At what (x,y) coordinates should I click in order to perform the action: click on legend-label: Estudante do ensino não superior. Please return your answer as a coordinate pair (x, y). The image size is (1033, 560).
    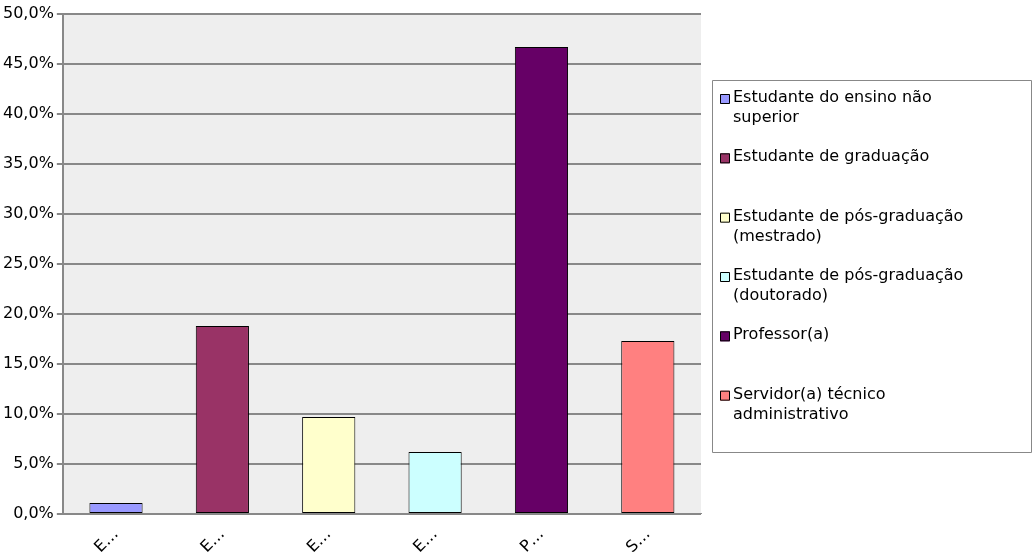
    Looking at the image, I should click on (832, 107).